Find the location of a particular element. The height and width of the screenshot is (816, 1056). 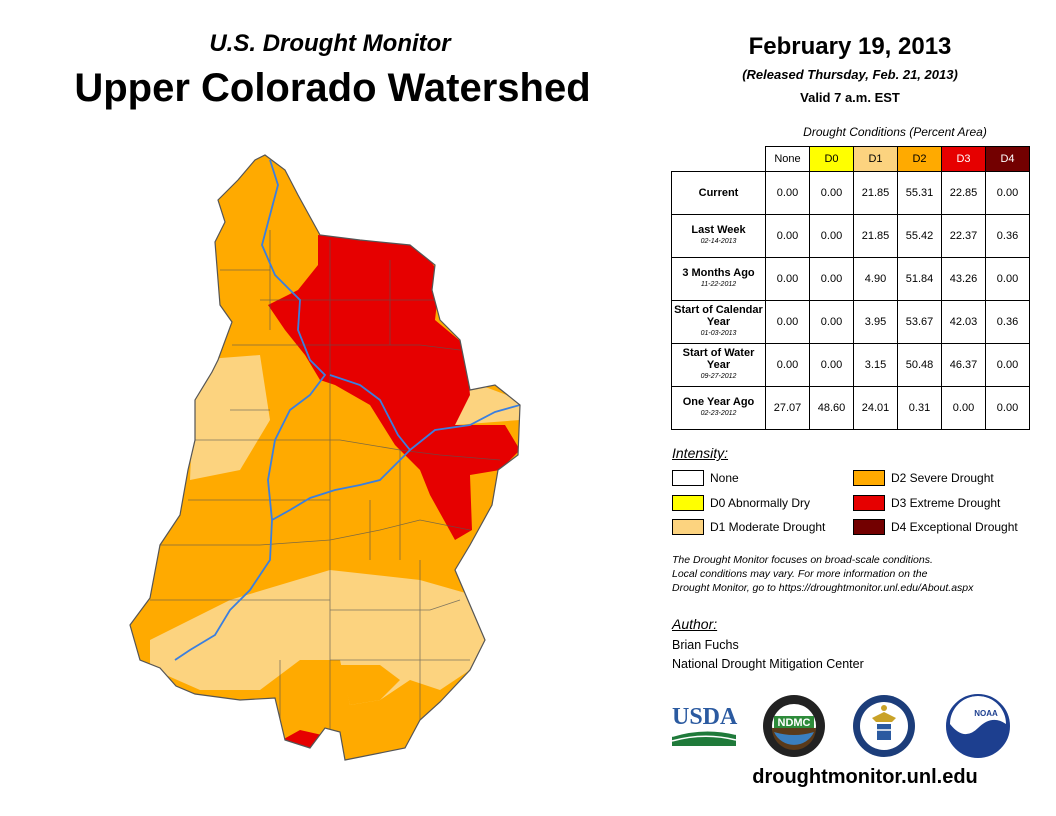

table-cell: 51.84 is located at coordinates (919, 279).